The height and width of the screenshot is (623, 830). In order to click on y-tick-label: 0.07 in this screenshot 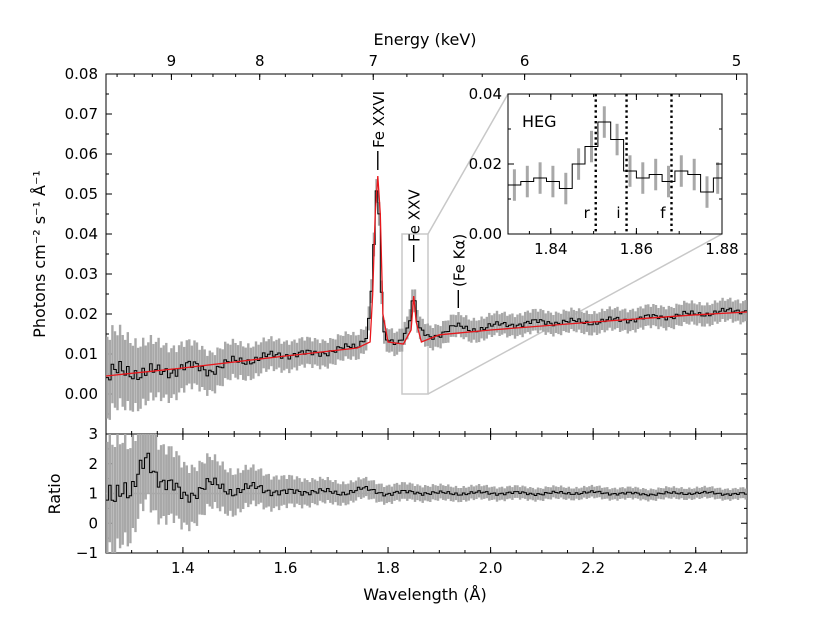, I will do `click(81, 114)`.